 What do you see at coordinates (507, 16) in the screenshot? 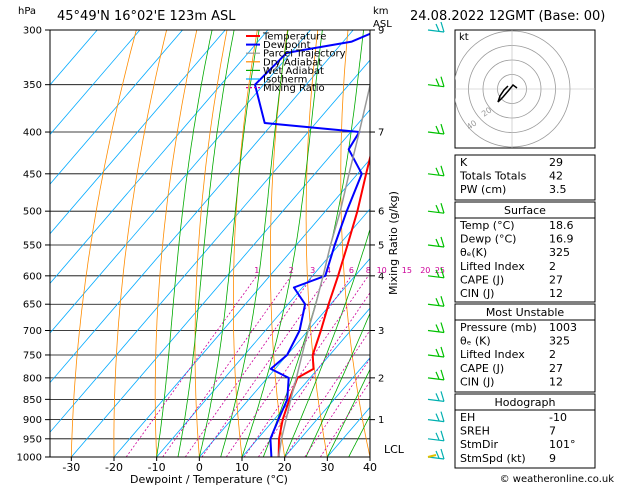
I see `datetime-title: 24.08.2022 12GMT (Base: 00)` at bounding box center [507, 16].